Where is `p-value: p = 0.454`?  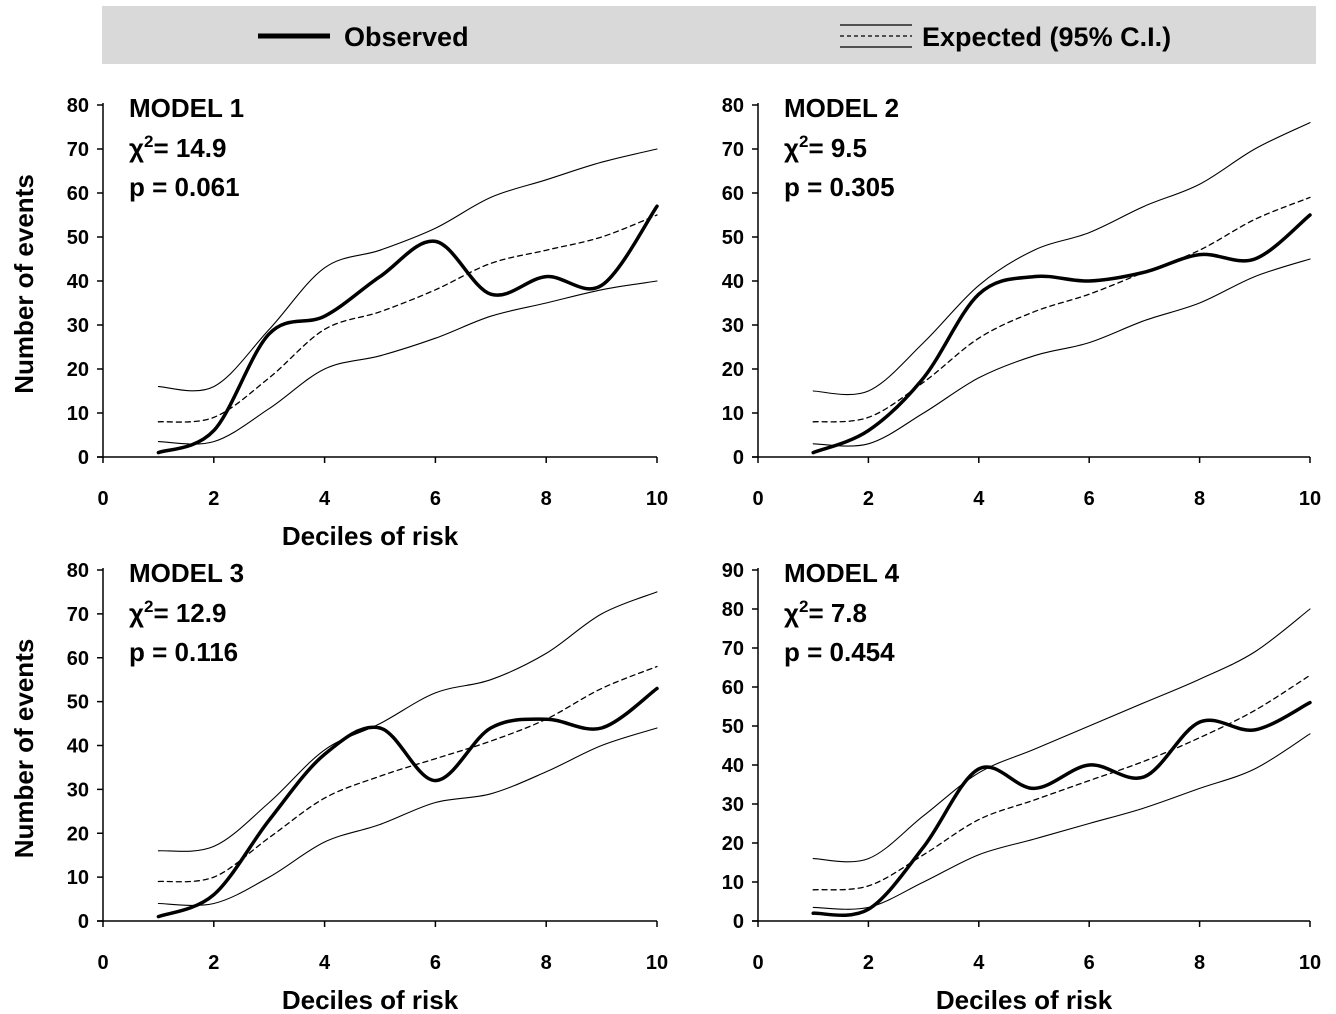 p-value: p = 0.454 is located at coordinates (839, 652).